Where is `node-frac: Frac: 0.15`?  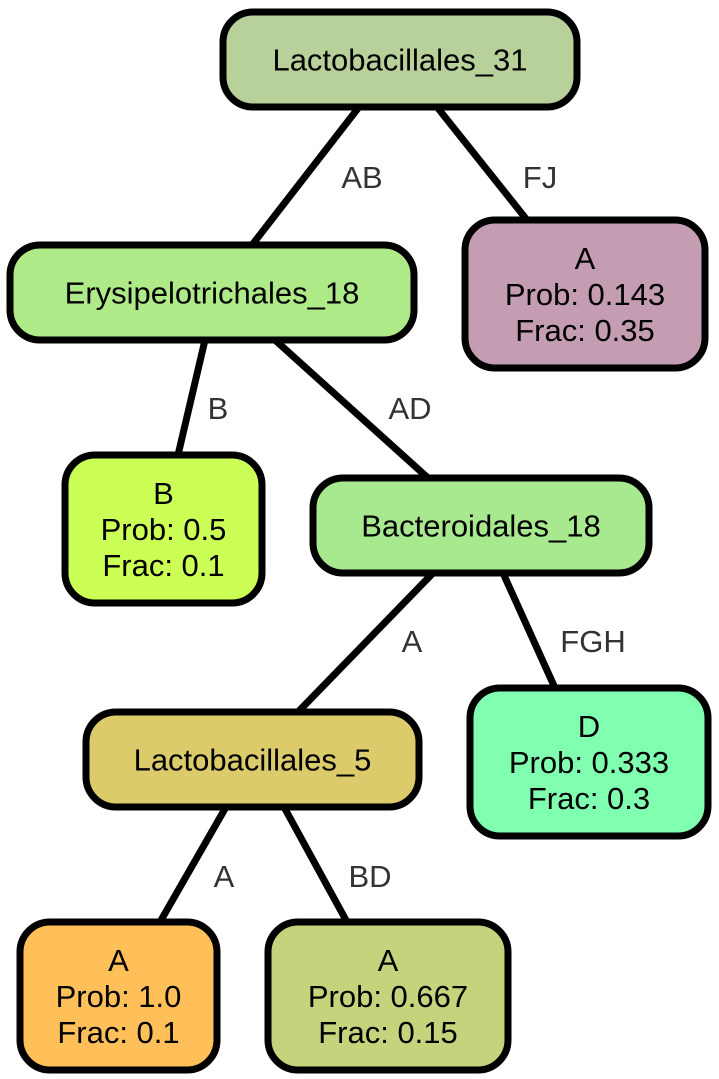 node-frac: Frac: 0.15 is located at coordinates (388, 1032).